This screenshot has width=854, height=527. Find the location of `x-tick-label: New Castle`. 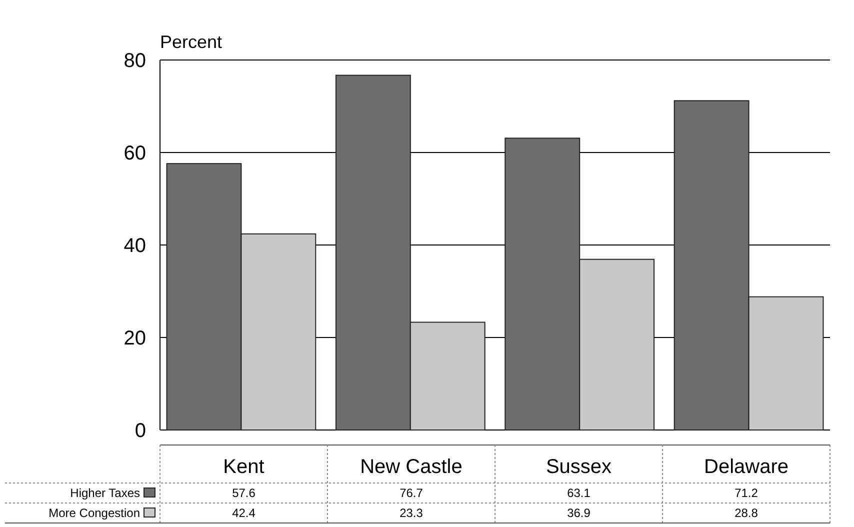

x-tick-label: New Castle is located at coordinates (411, 467).